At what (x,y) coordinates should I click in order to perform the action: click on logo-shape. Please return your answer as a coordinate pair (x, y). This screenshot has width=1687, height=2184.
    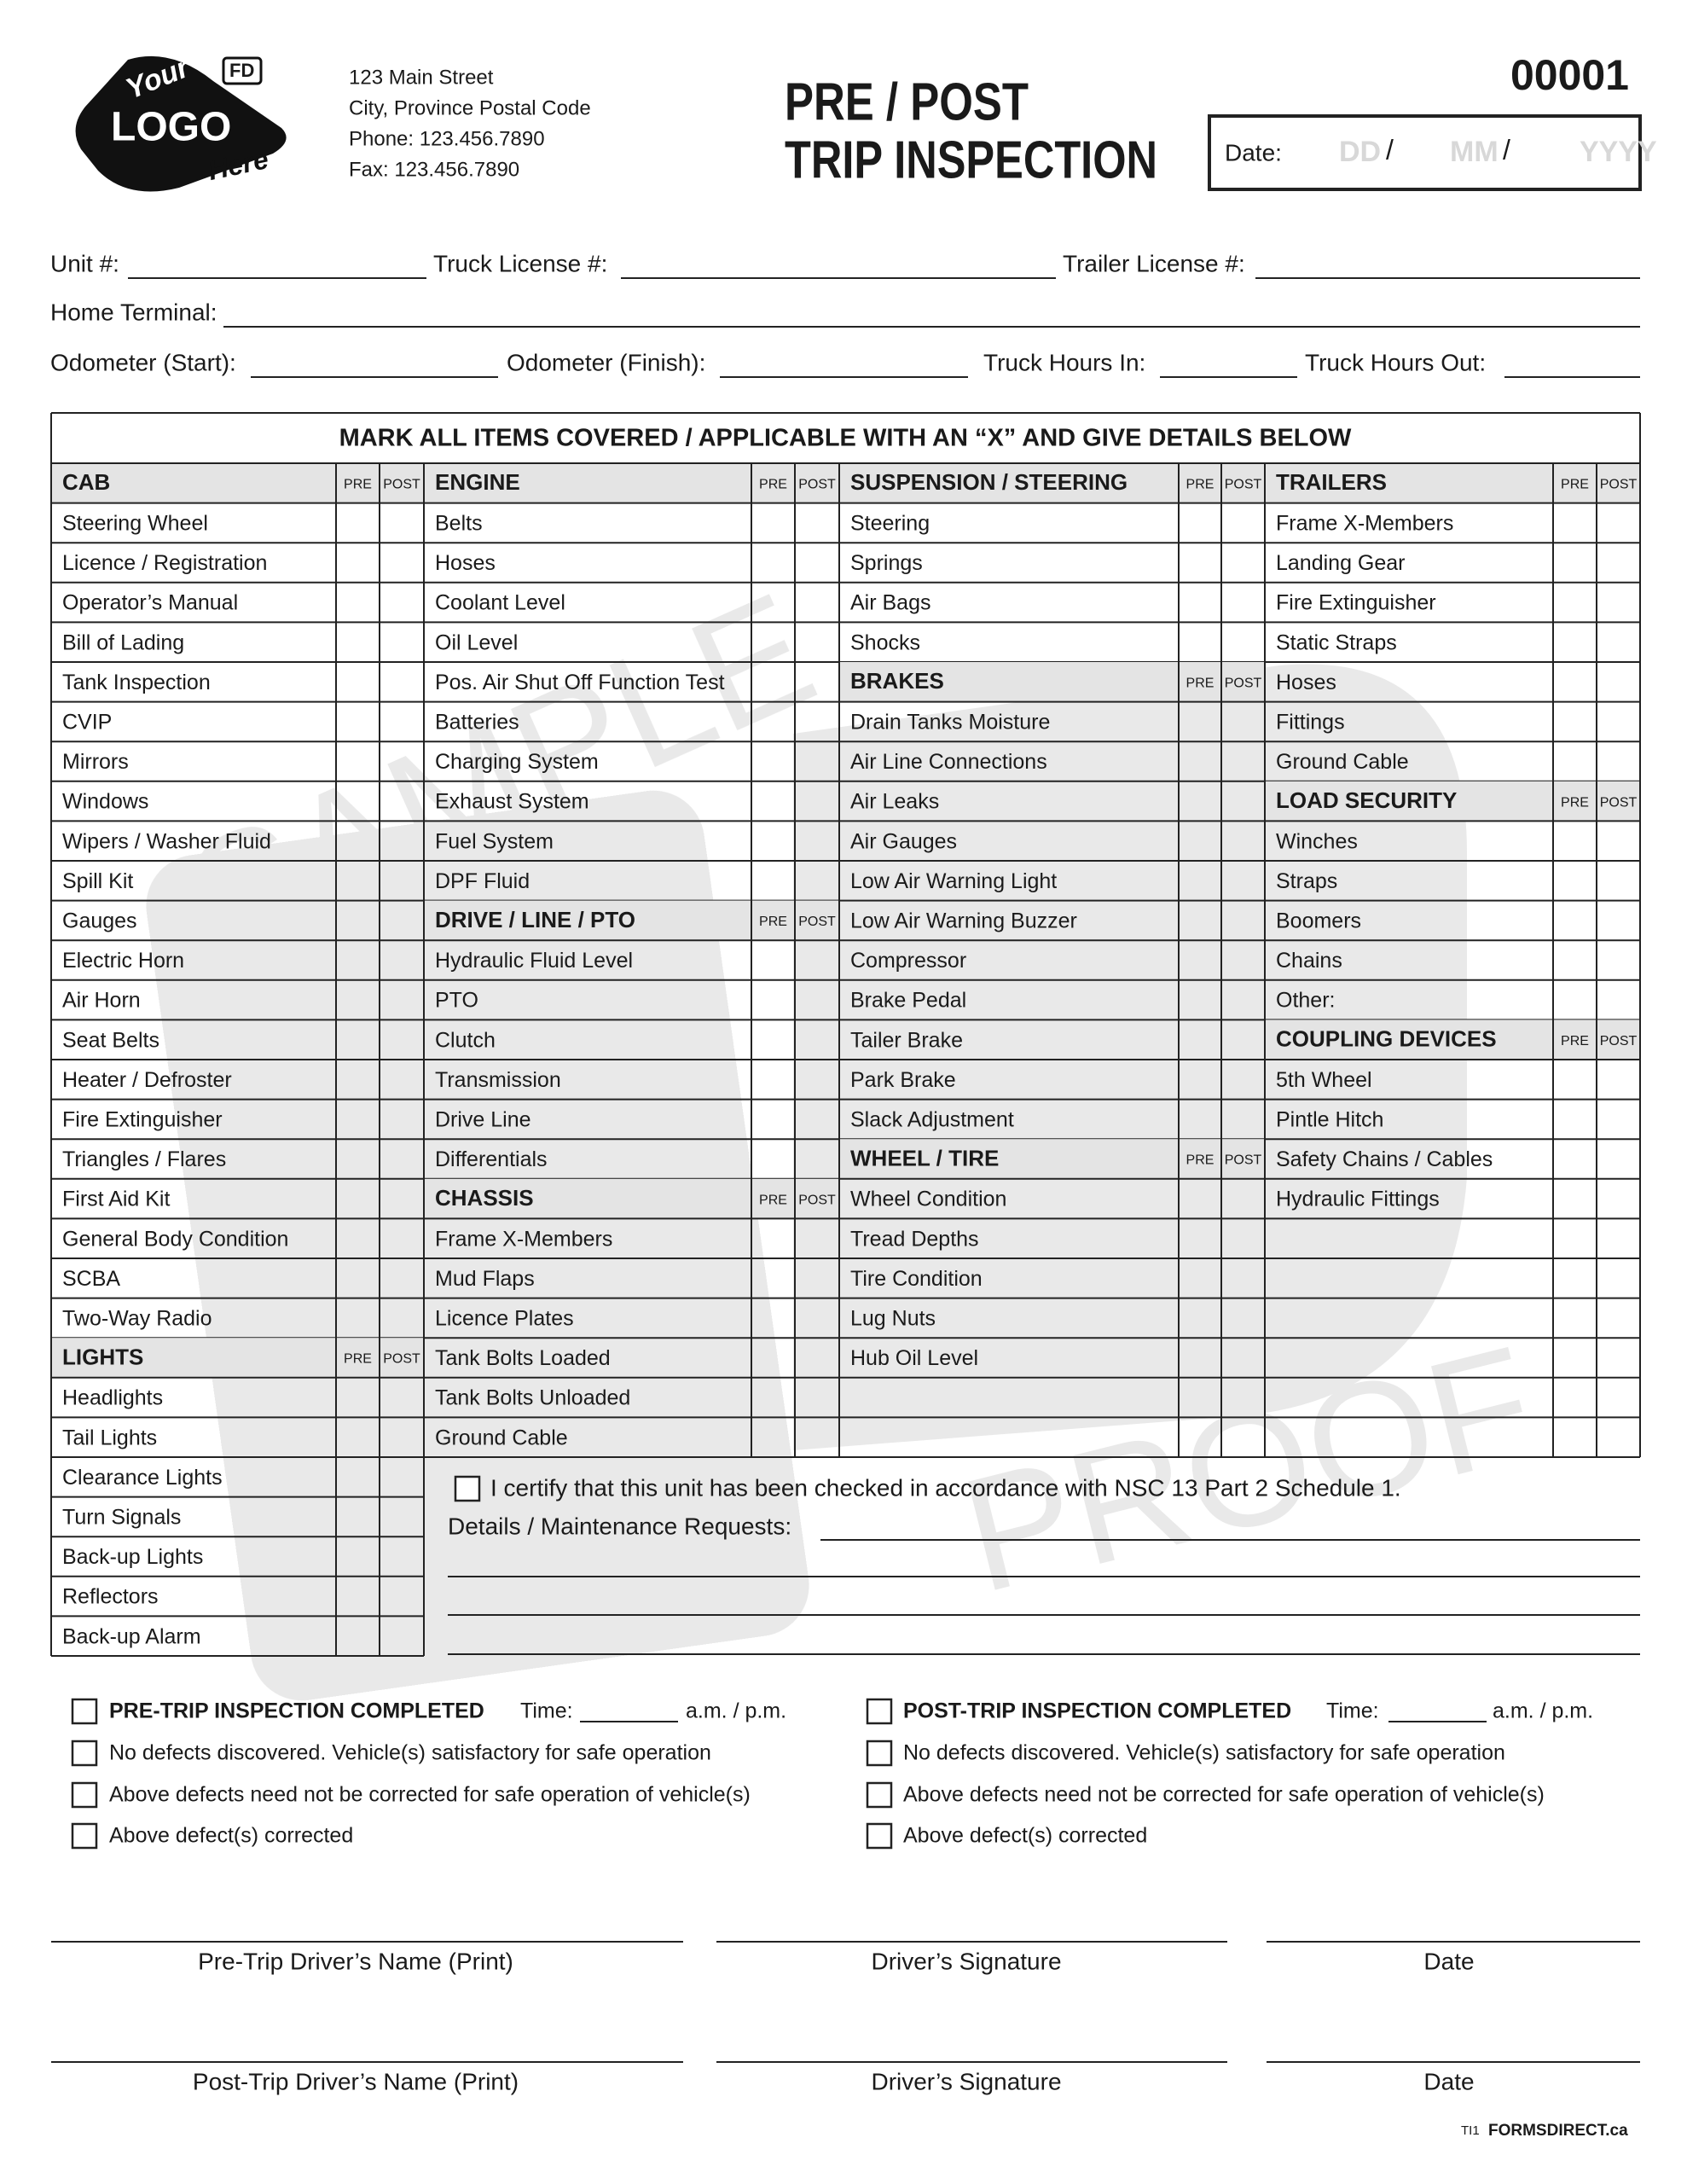
    Looking at the image, I should click on (181, 123).